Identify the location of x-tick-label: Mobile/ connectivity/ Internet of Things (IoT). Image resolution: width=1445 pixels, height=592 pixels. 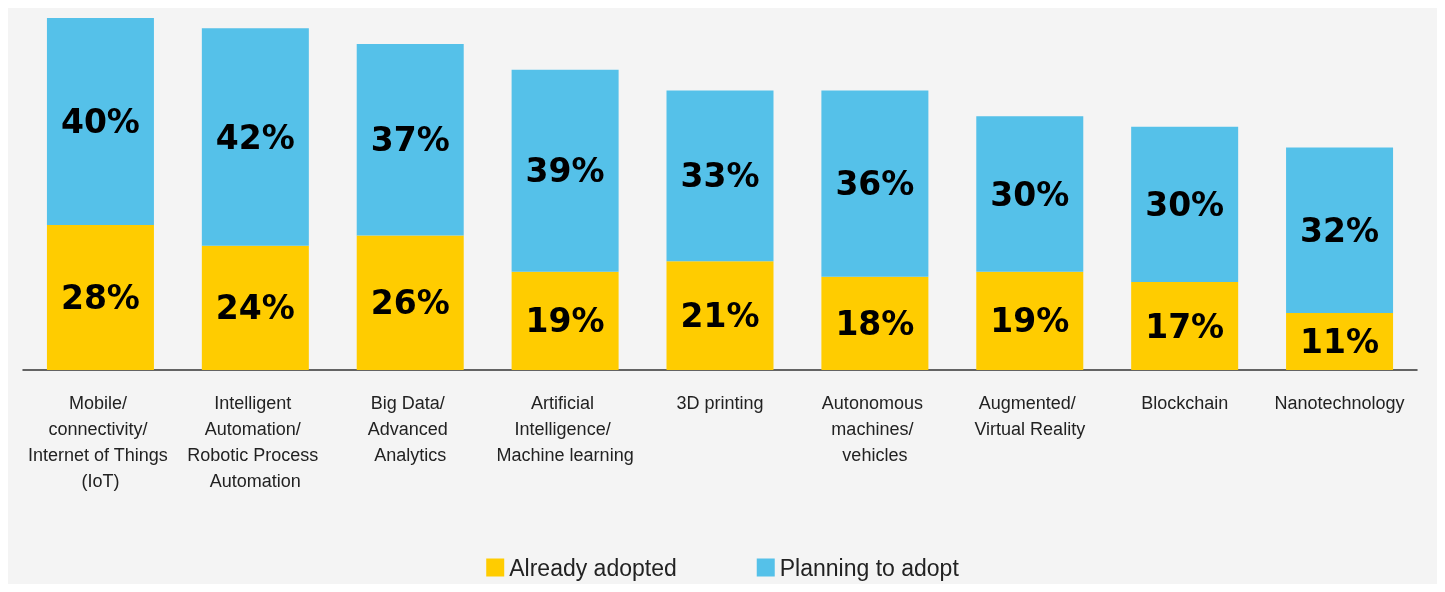
(100, 442).